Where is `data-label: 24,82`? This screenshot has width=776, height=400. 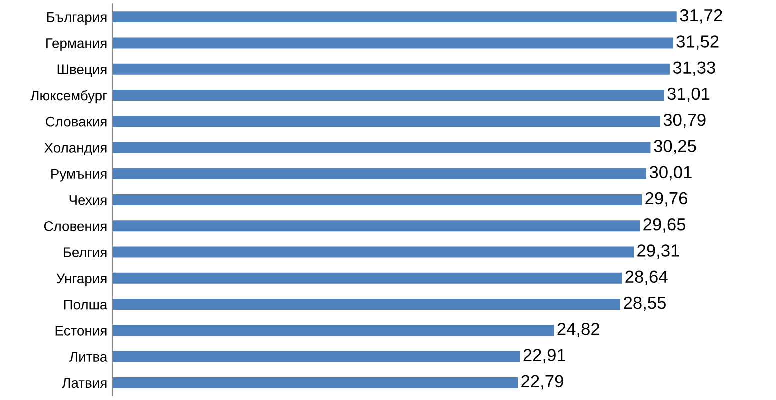
data-label: 24,82 is located at coordinates (579, 330).